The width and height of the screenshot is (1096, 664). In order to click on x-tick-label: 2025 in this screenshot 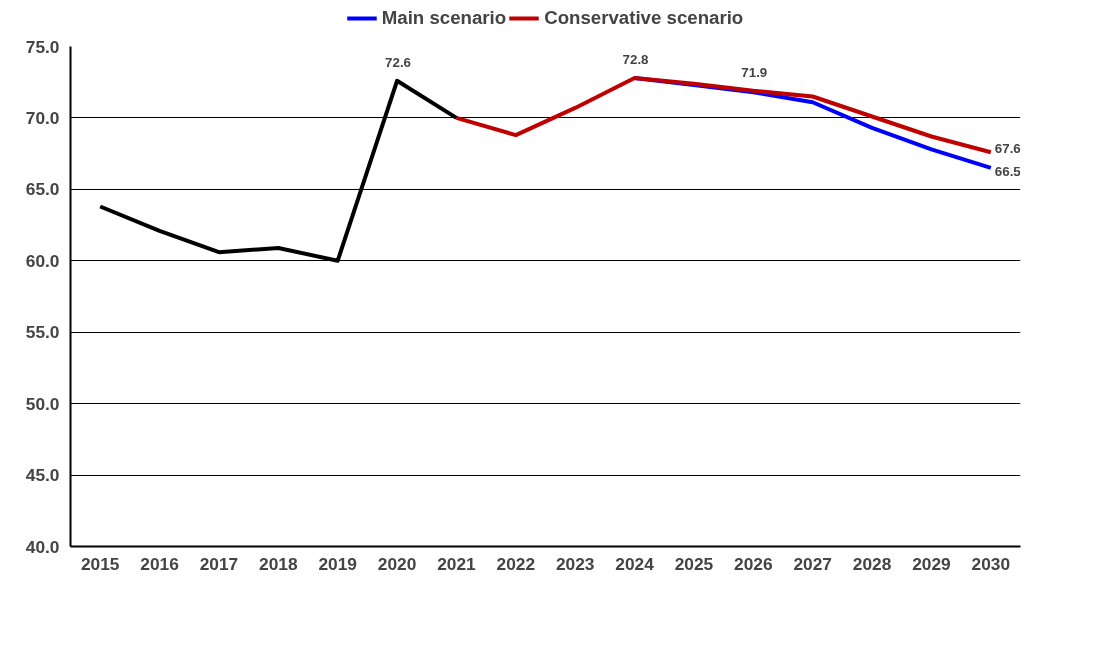, I will do `click(694, 563)`.